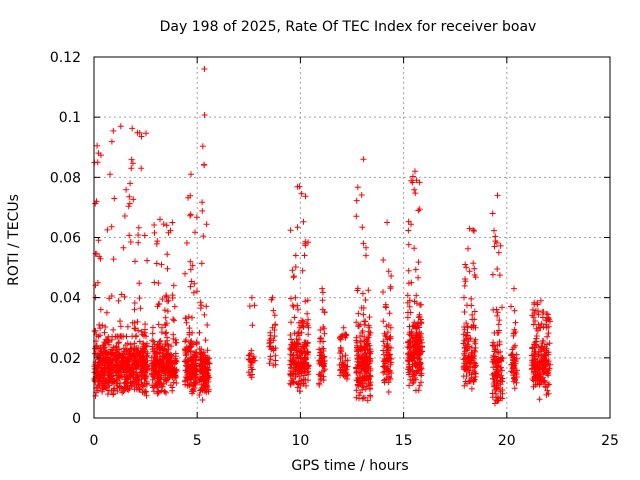  I want to click on y-tick-label: 0.08, so click(65, 178).